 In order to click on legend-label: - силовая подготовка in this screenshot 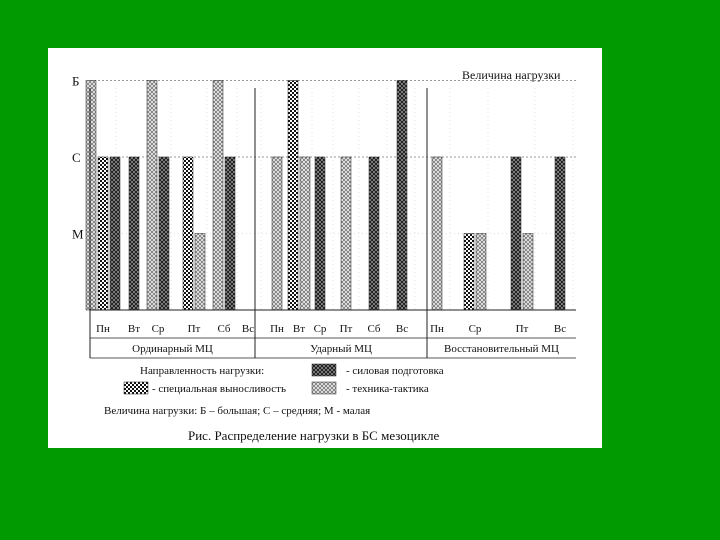, I will do `click(395, 371)`.